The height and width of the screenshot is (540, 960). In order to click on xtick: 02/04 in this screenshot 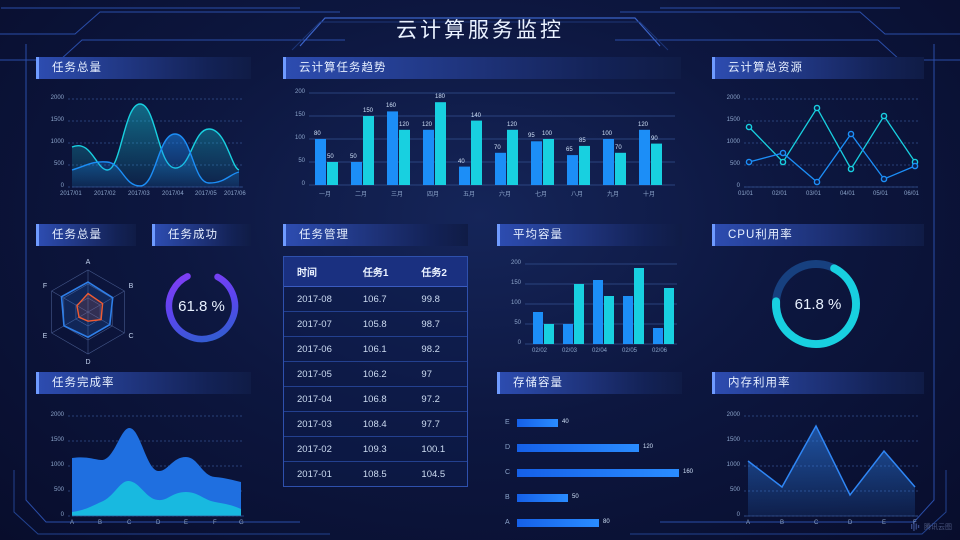, I will do `click(600, 351)`.